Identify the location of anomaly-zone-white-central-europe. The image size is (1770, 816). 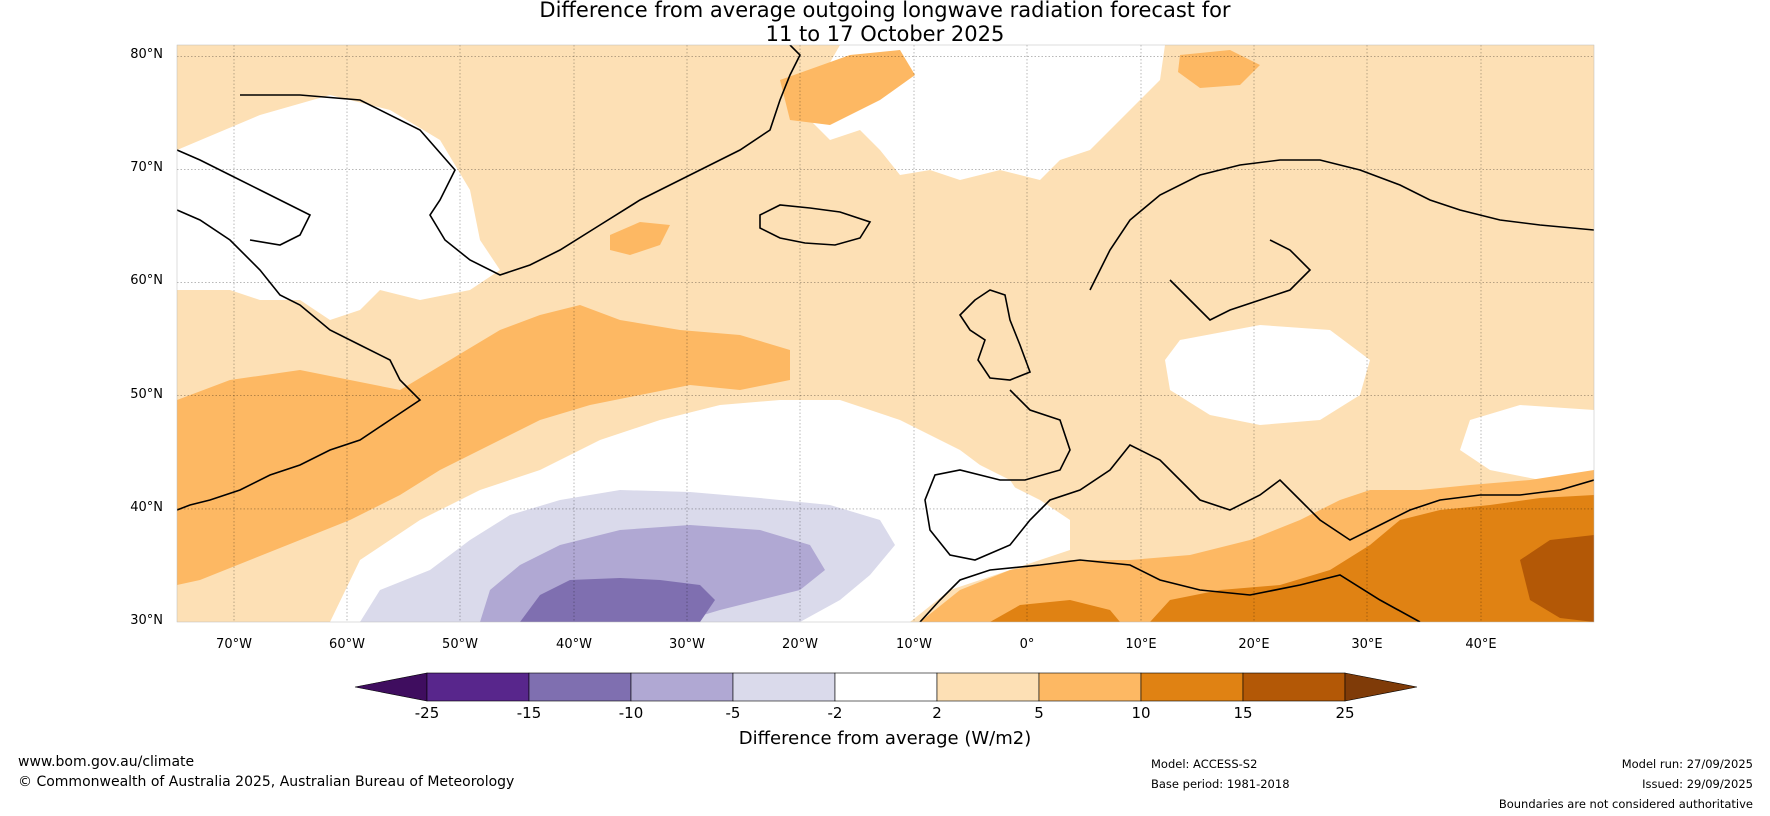
(1267, 375).